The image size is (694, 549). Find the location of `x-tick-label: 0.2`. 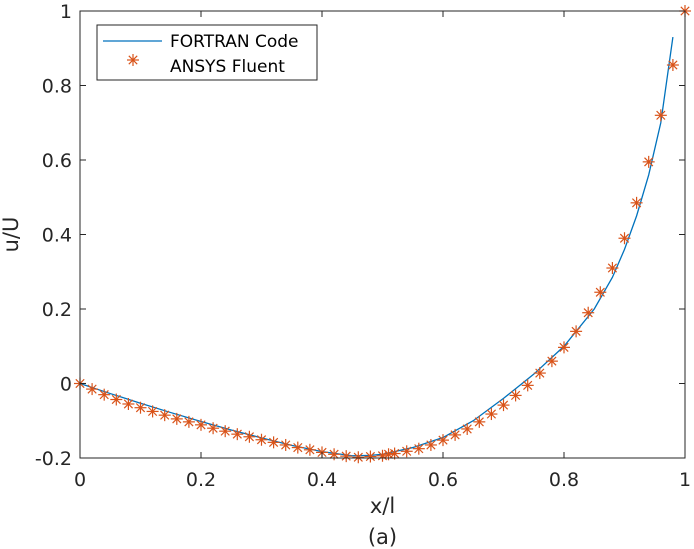

x-tick-label: 0.2 is located at coordinates (201, 480).